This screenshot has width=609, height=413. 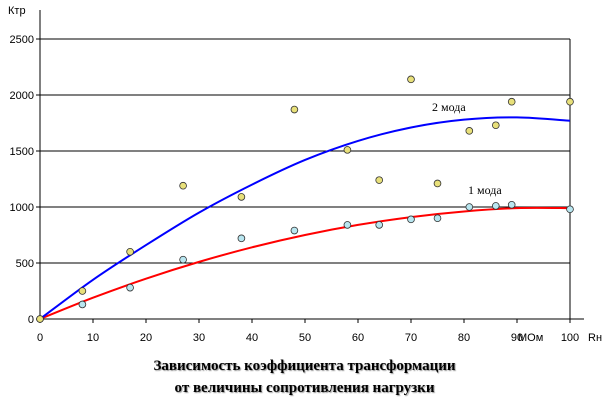 I want to click on y-tick-label: 1500, so click(x=22, y=152).